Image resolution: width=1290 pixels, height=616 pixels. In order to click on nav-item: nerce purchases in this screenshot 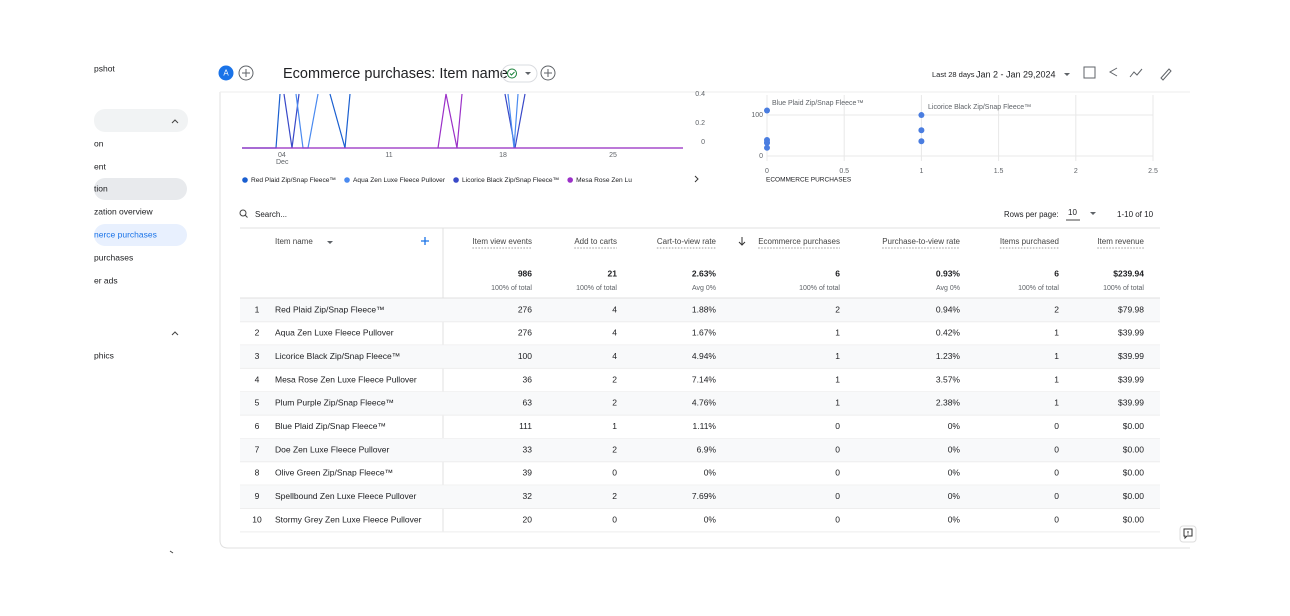, I will do `click(125, 234)`.